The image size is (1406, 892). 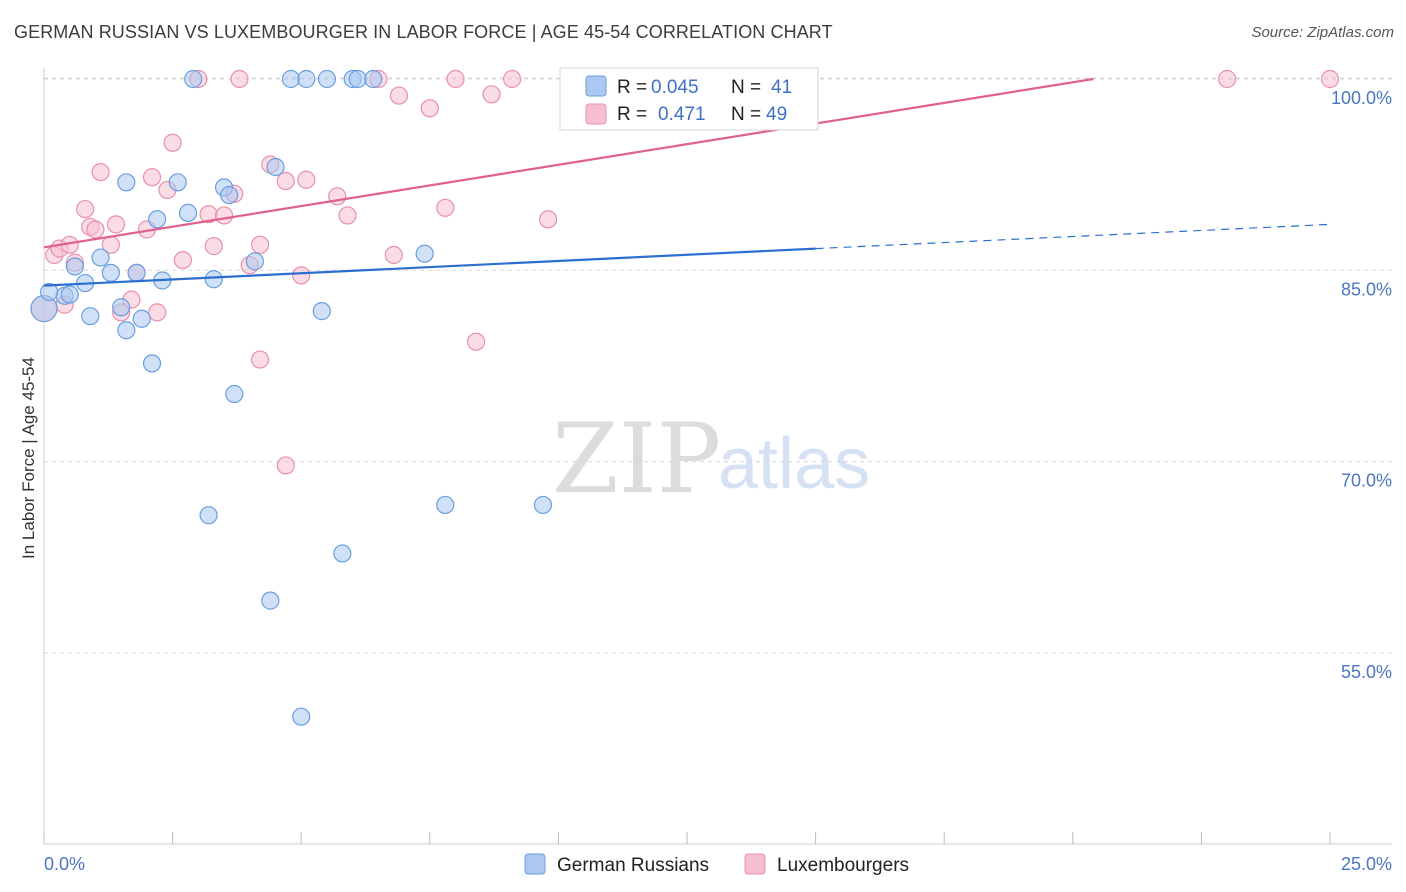 I want to click on legend-swatch-pink, so click(x=596, y=114).